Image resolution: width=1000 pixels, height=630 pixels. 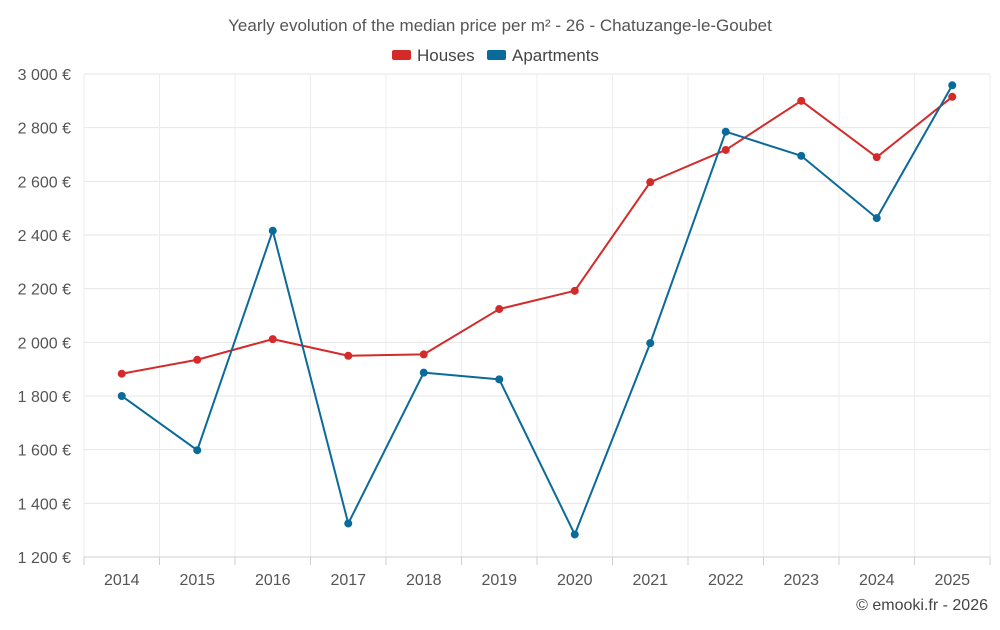 What do you see at coordinates (273, 580) in the screenshot?
I see `x-tick-label: 2016` at bounding box center [273, 580].